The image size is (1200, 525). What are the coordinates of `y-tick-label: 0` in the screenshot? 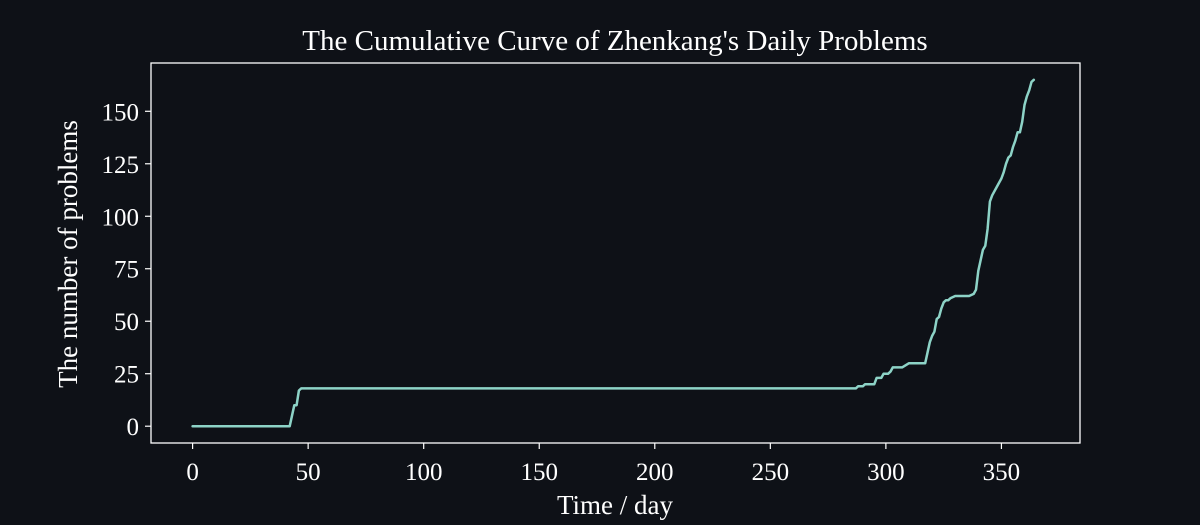 It's located at (133, 427).